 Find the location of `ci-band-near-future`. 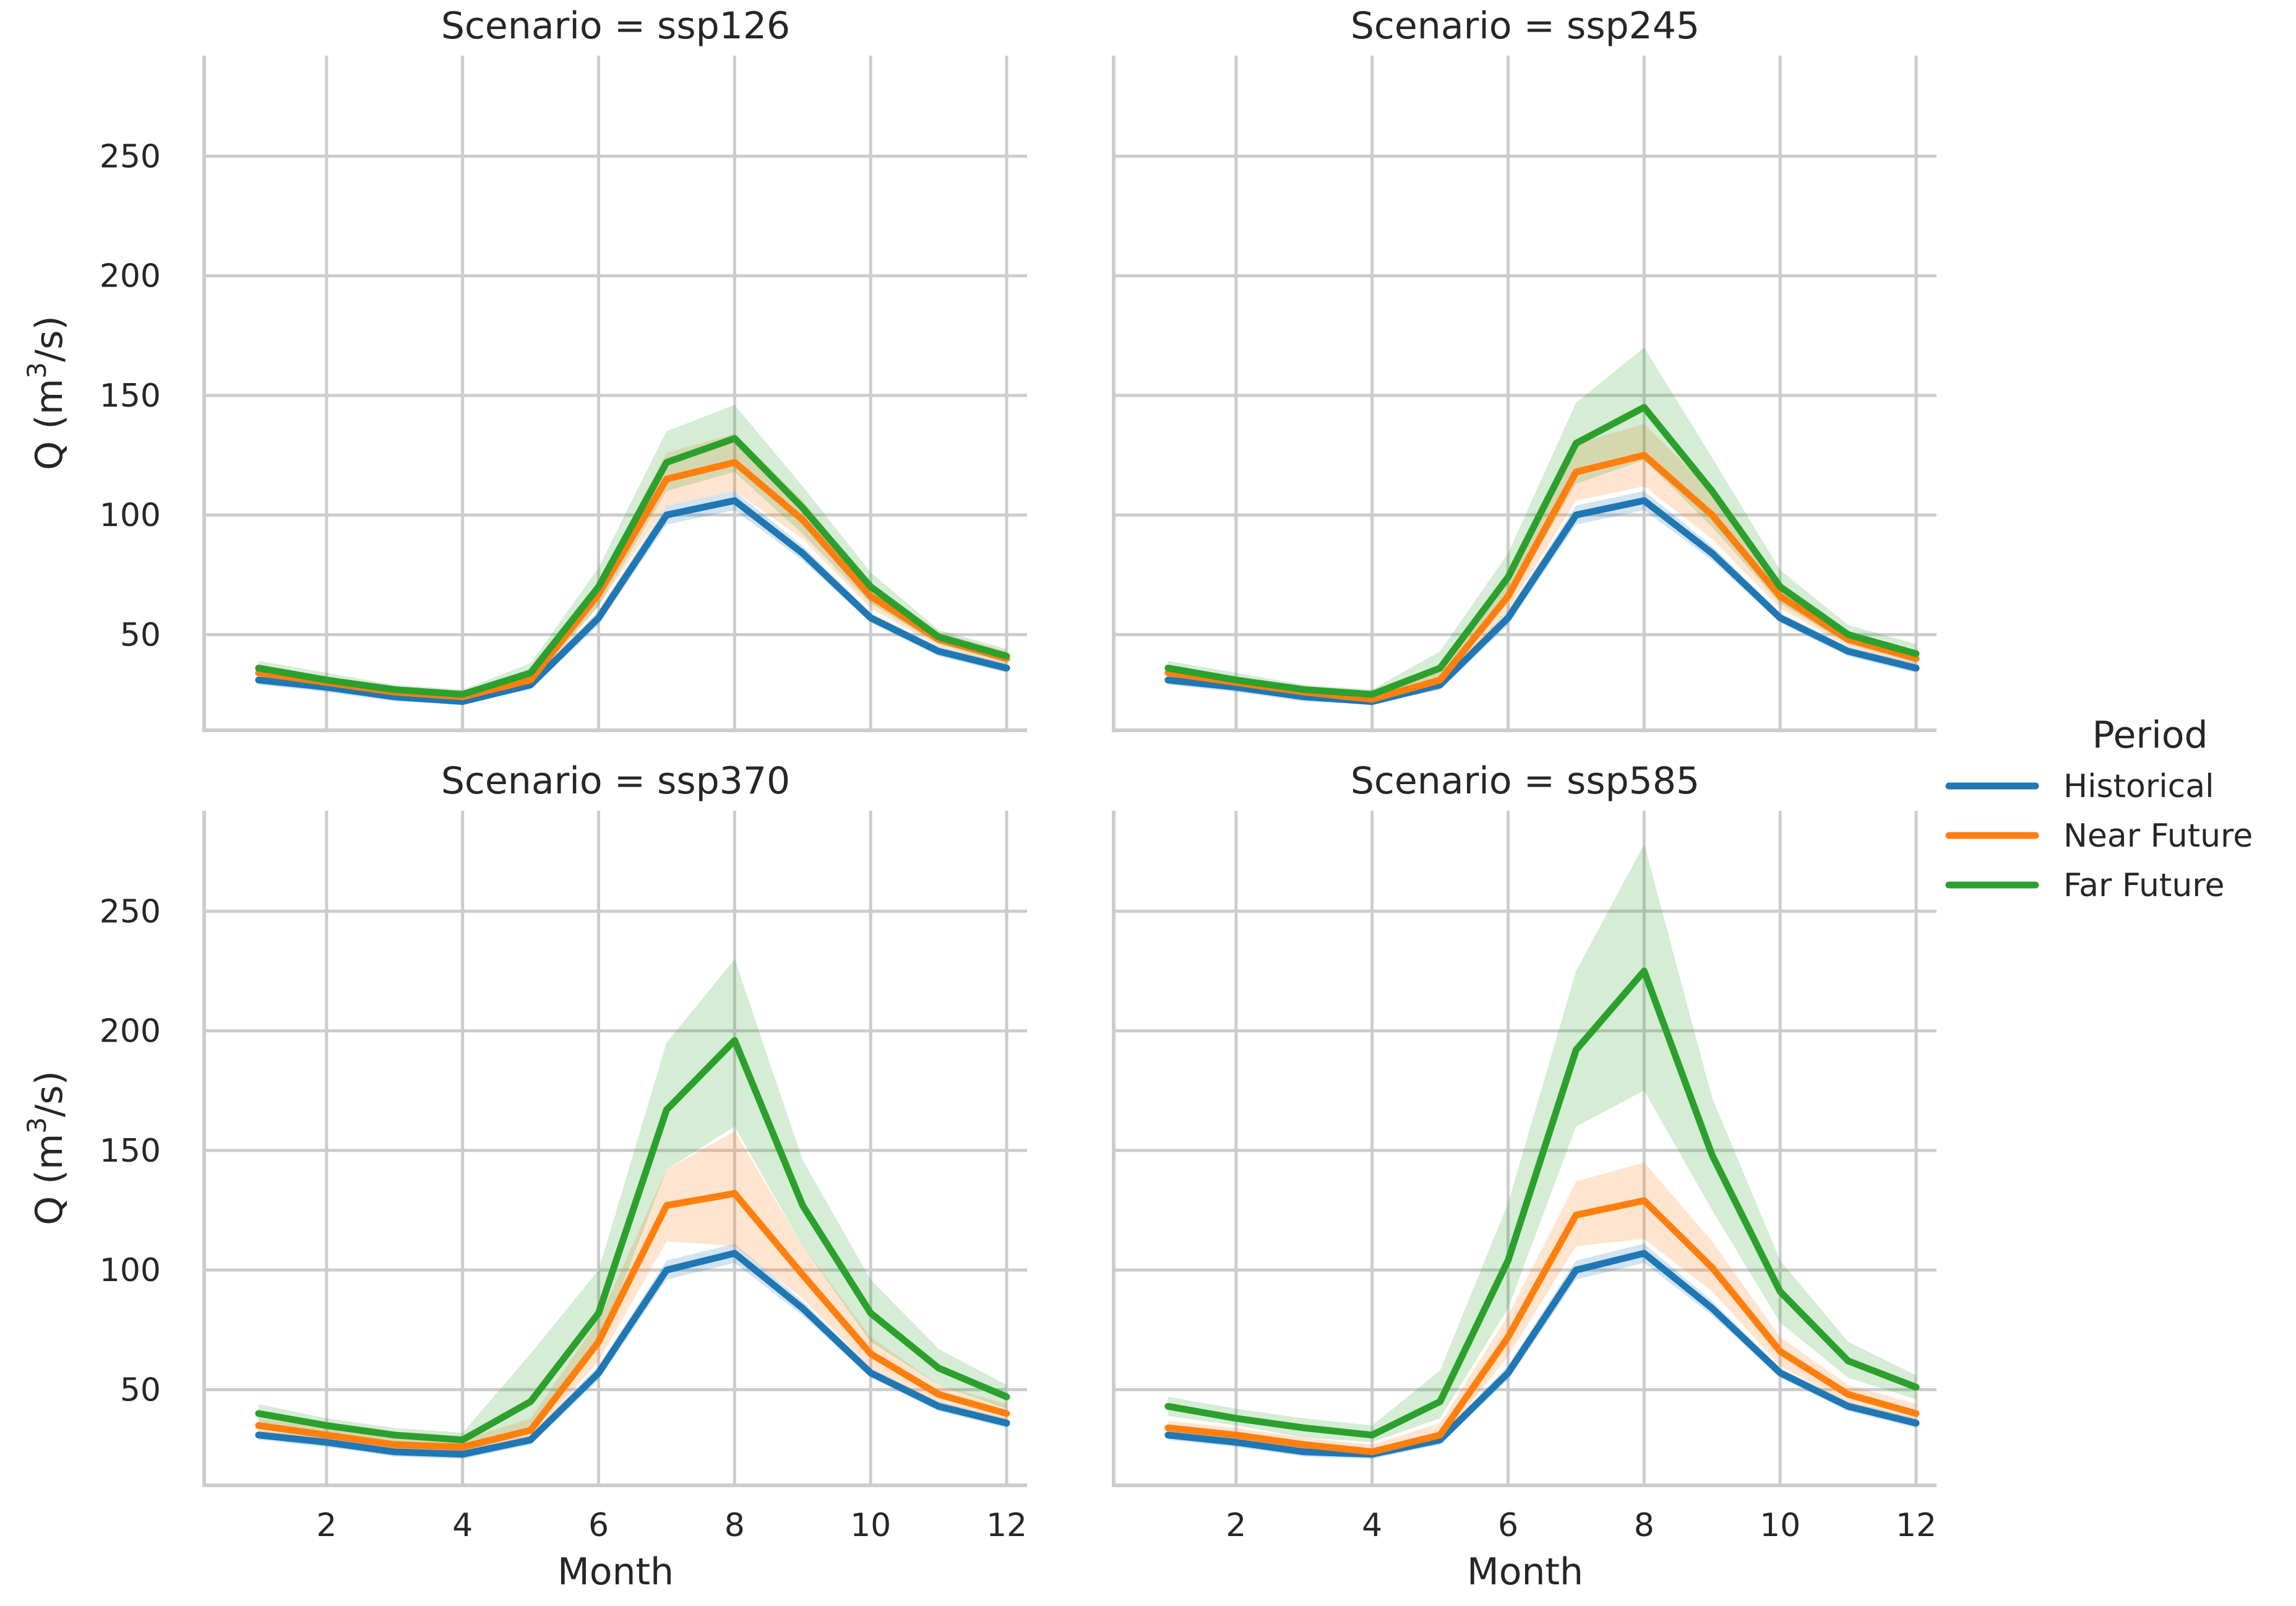

ci-band-near-future is located at coordinates (632, 1292).